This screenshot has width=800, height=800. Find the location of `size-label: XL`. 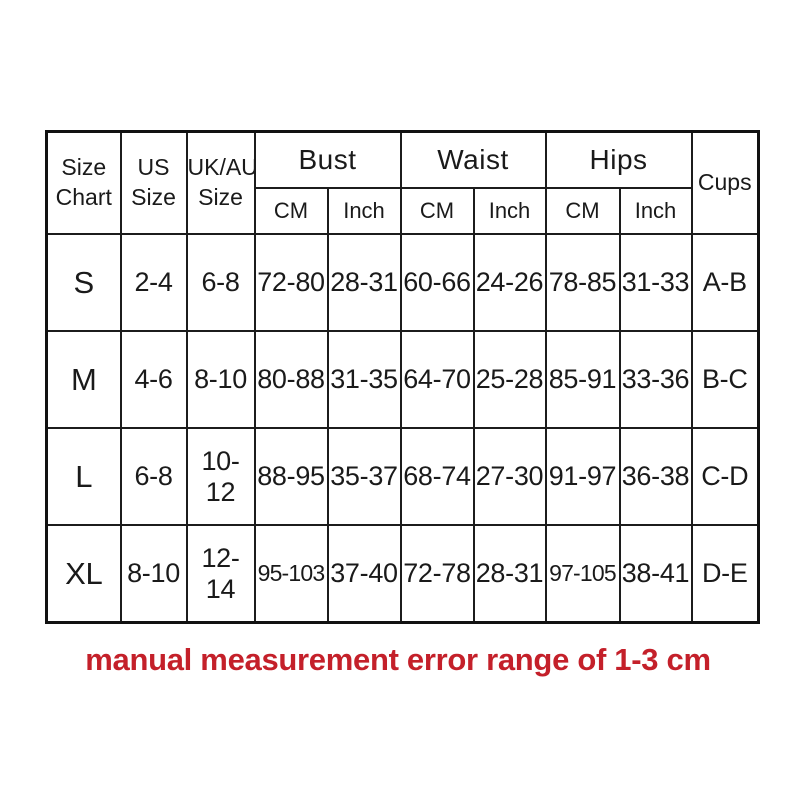

size-label: XL is located at coordinates (83, 574).